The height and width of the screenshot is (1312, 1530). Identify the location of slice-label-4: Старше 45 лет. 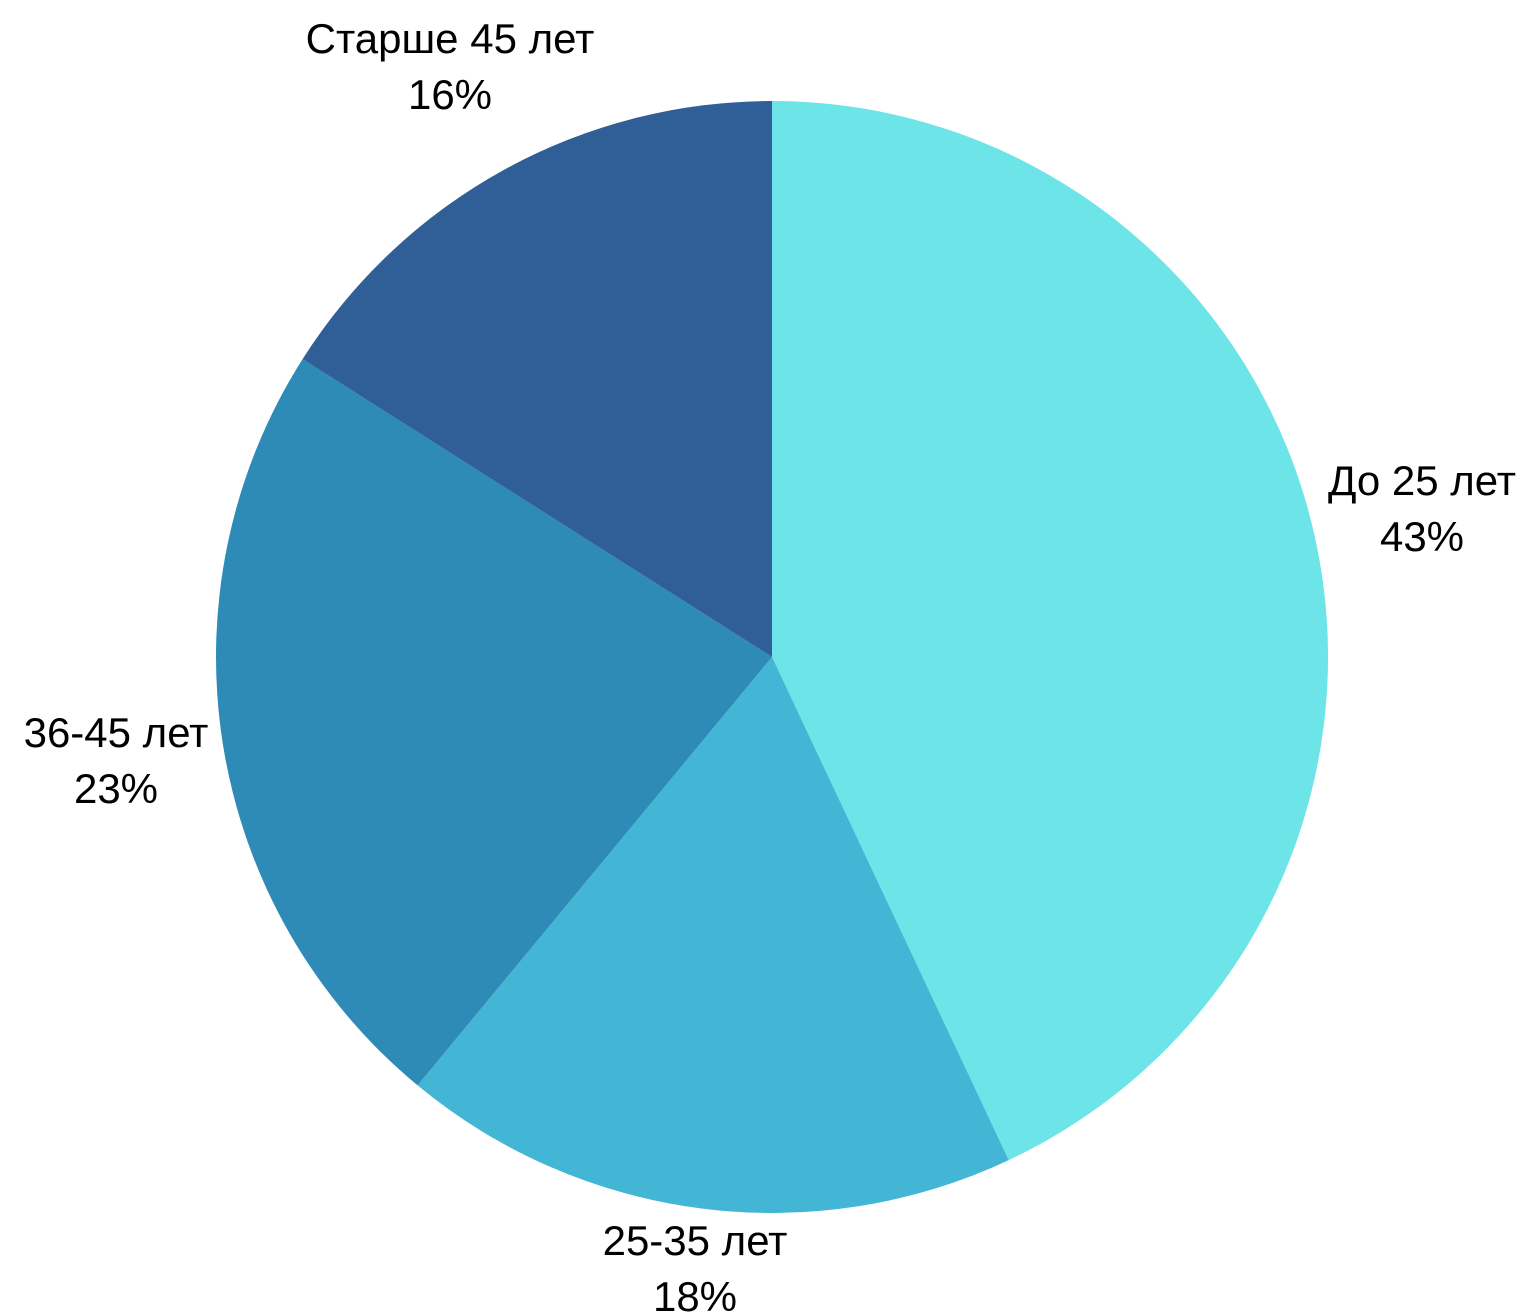
(450, 38).